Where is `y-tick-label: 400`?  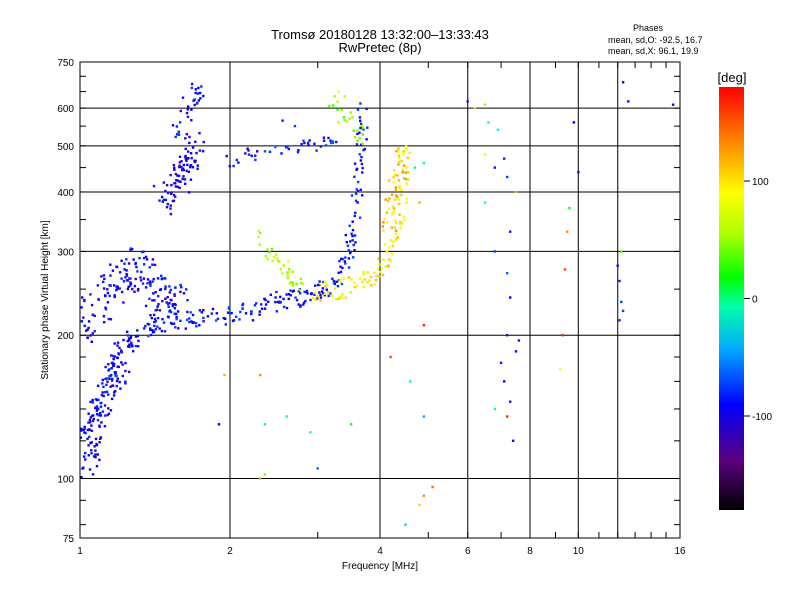
y-tick-label: 400 is located at coordinates (65, 193).